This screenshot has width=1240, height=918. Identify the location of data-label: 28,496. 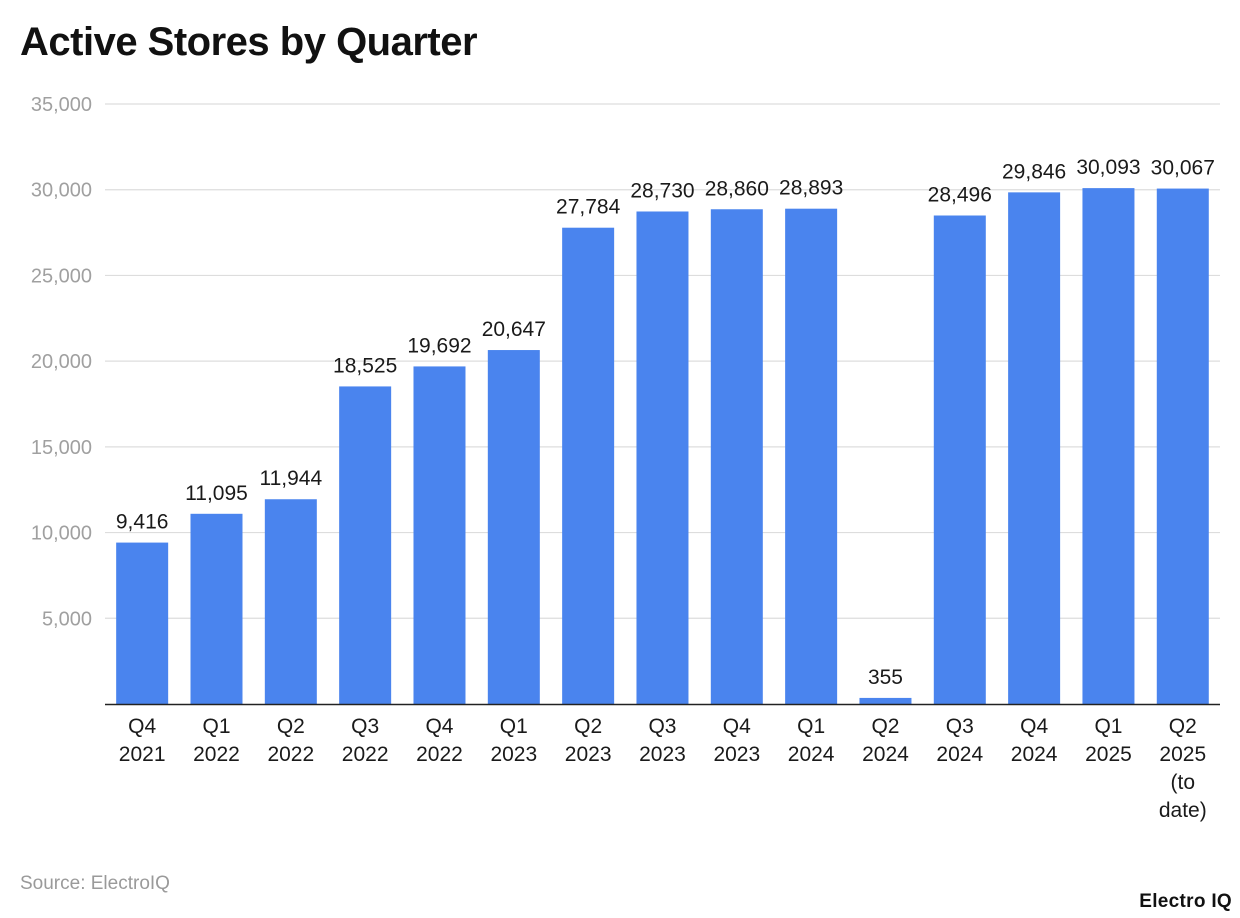
(960, 194).